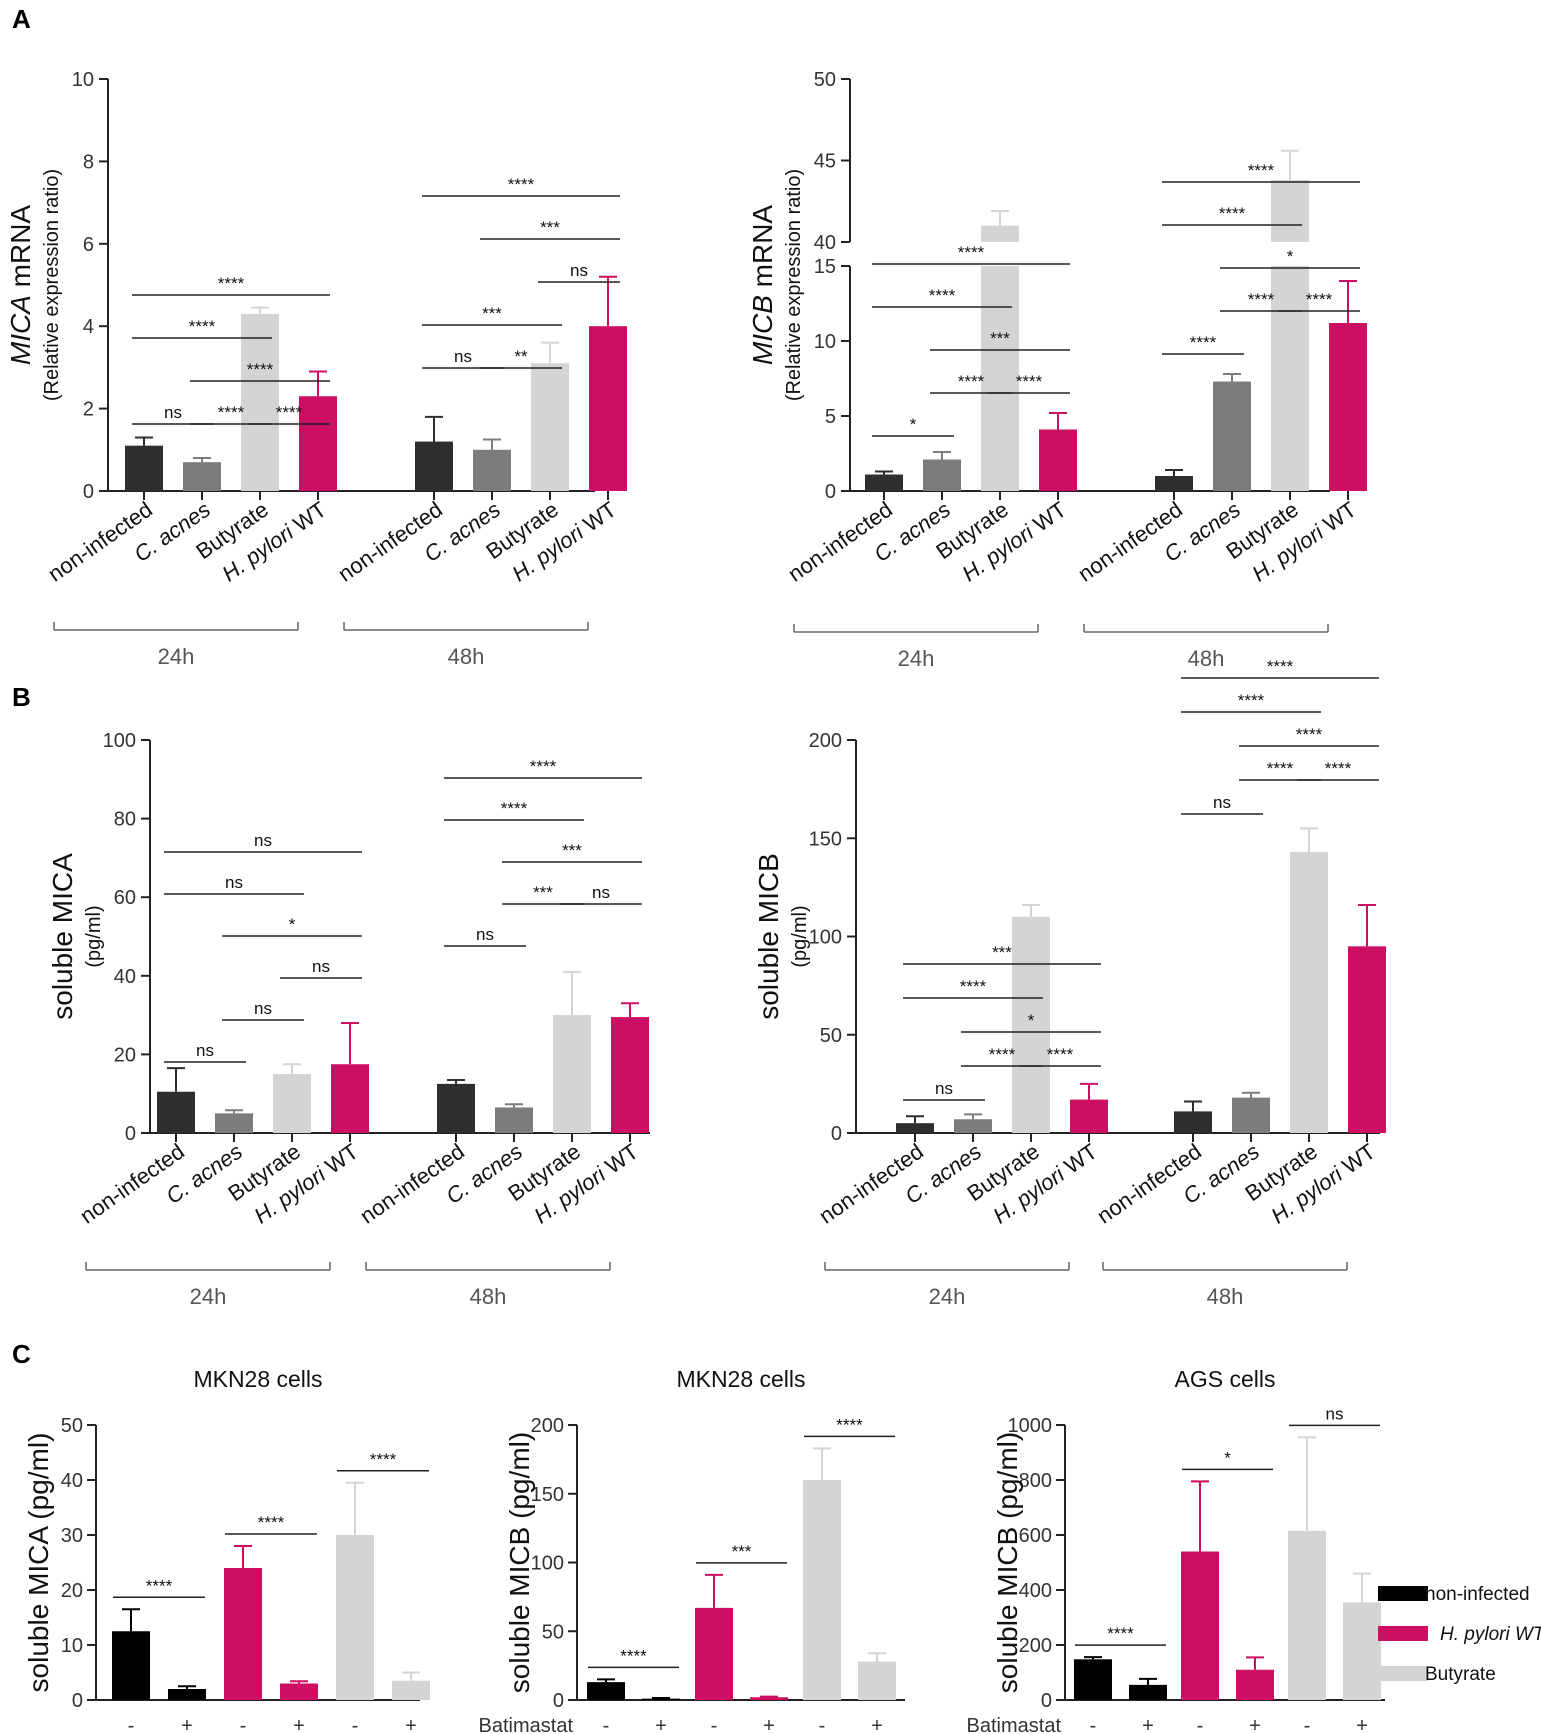  What do you see at coordinates (1014, 1724) in the screenshot?
I see `batimastat-label: Batimastat` at bounding box center [1014, 1724].